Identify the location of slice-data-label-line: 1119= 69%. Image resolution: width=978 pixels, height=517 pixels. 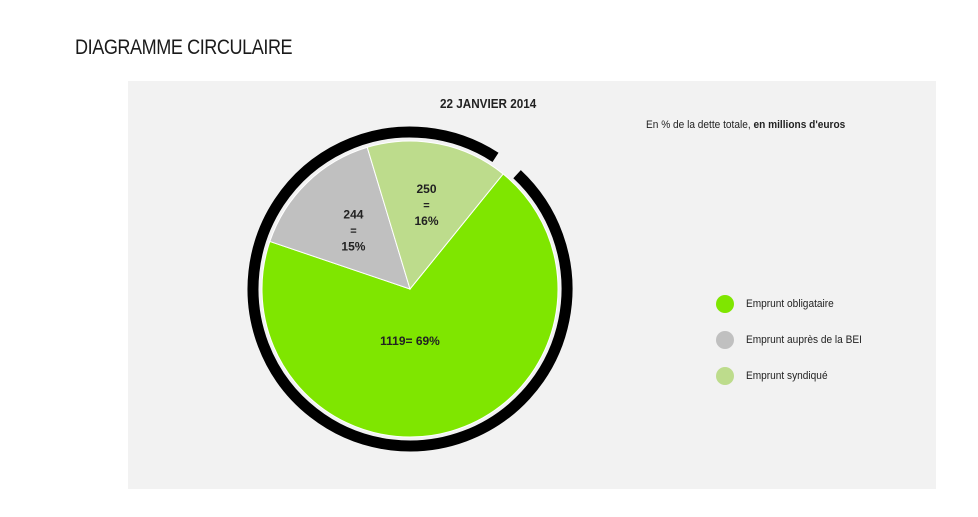
(410, 341).